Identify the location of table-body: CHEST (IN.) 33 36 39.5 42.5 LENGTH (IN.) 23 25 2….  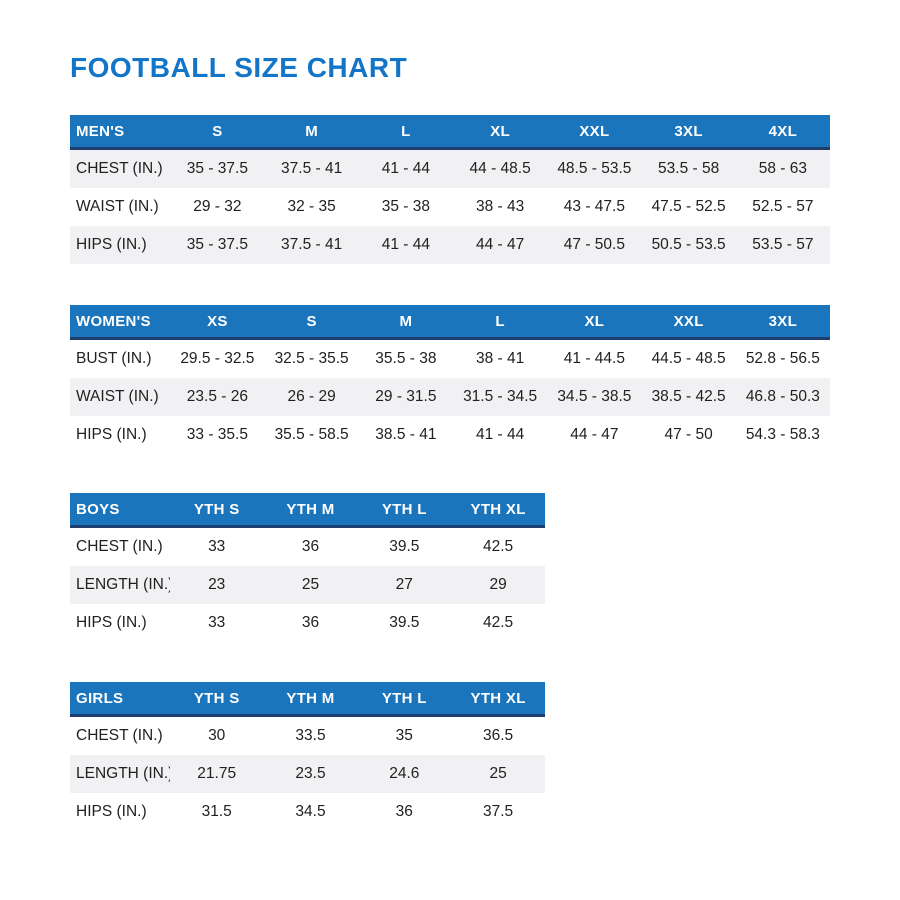
(307, 585).